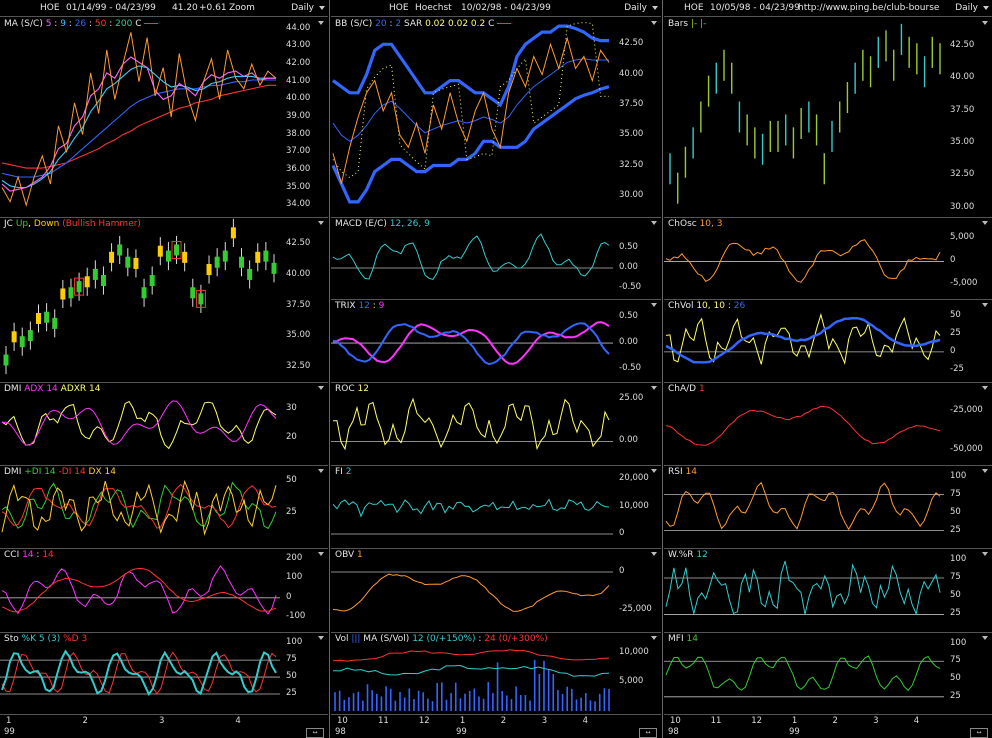  I want to click on panel-legend: MACD (E/C) 12, 26, 9, so click(382, 224).